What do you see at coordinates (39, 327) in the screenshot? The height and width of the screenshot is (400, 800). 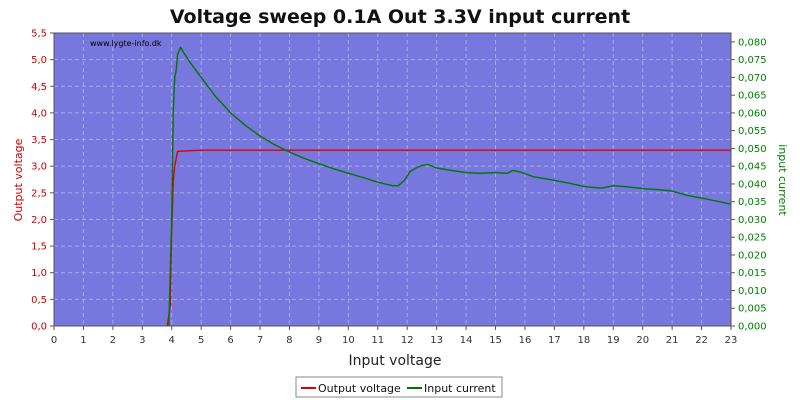 I see `y-left-tick-label: 0,0` at bounding box center [39, 327].